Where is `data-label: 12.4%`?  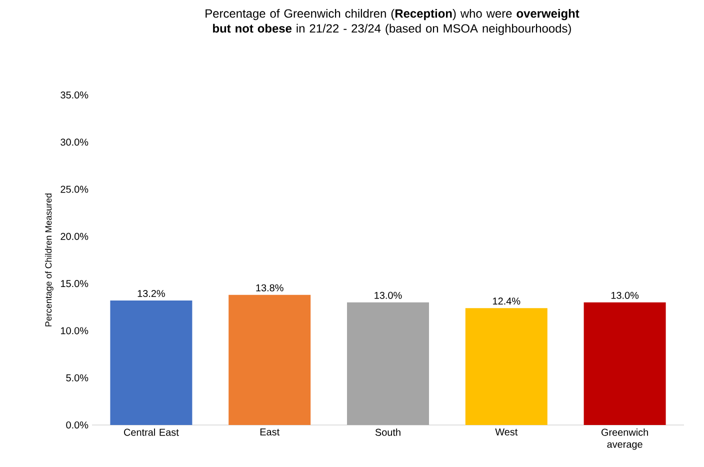 data-label: 12.4% is located at coordinates (506, 301).